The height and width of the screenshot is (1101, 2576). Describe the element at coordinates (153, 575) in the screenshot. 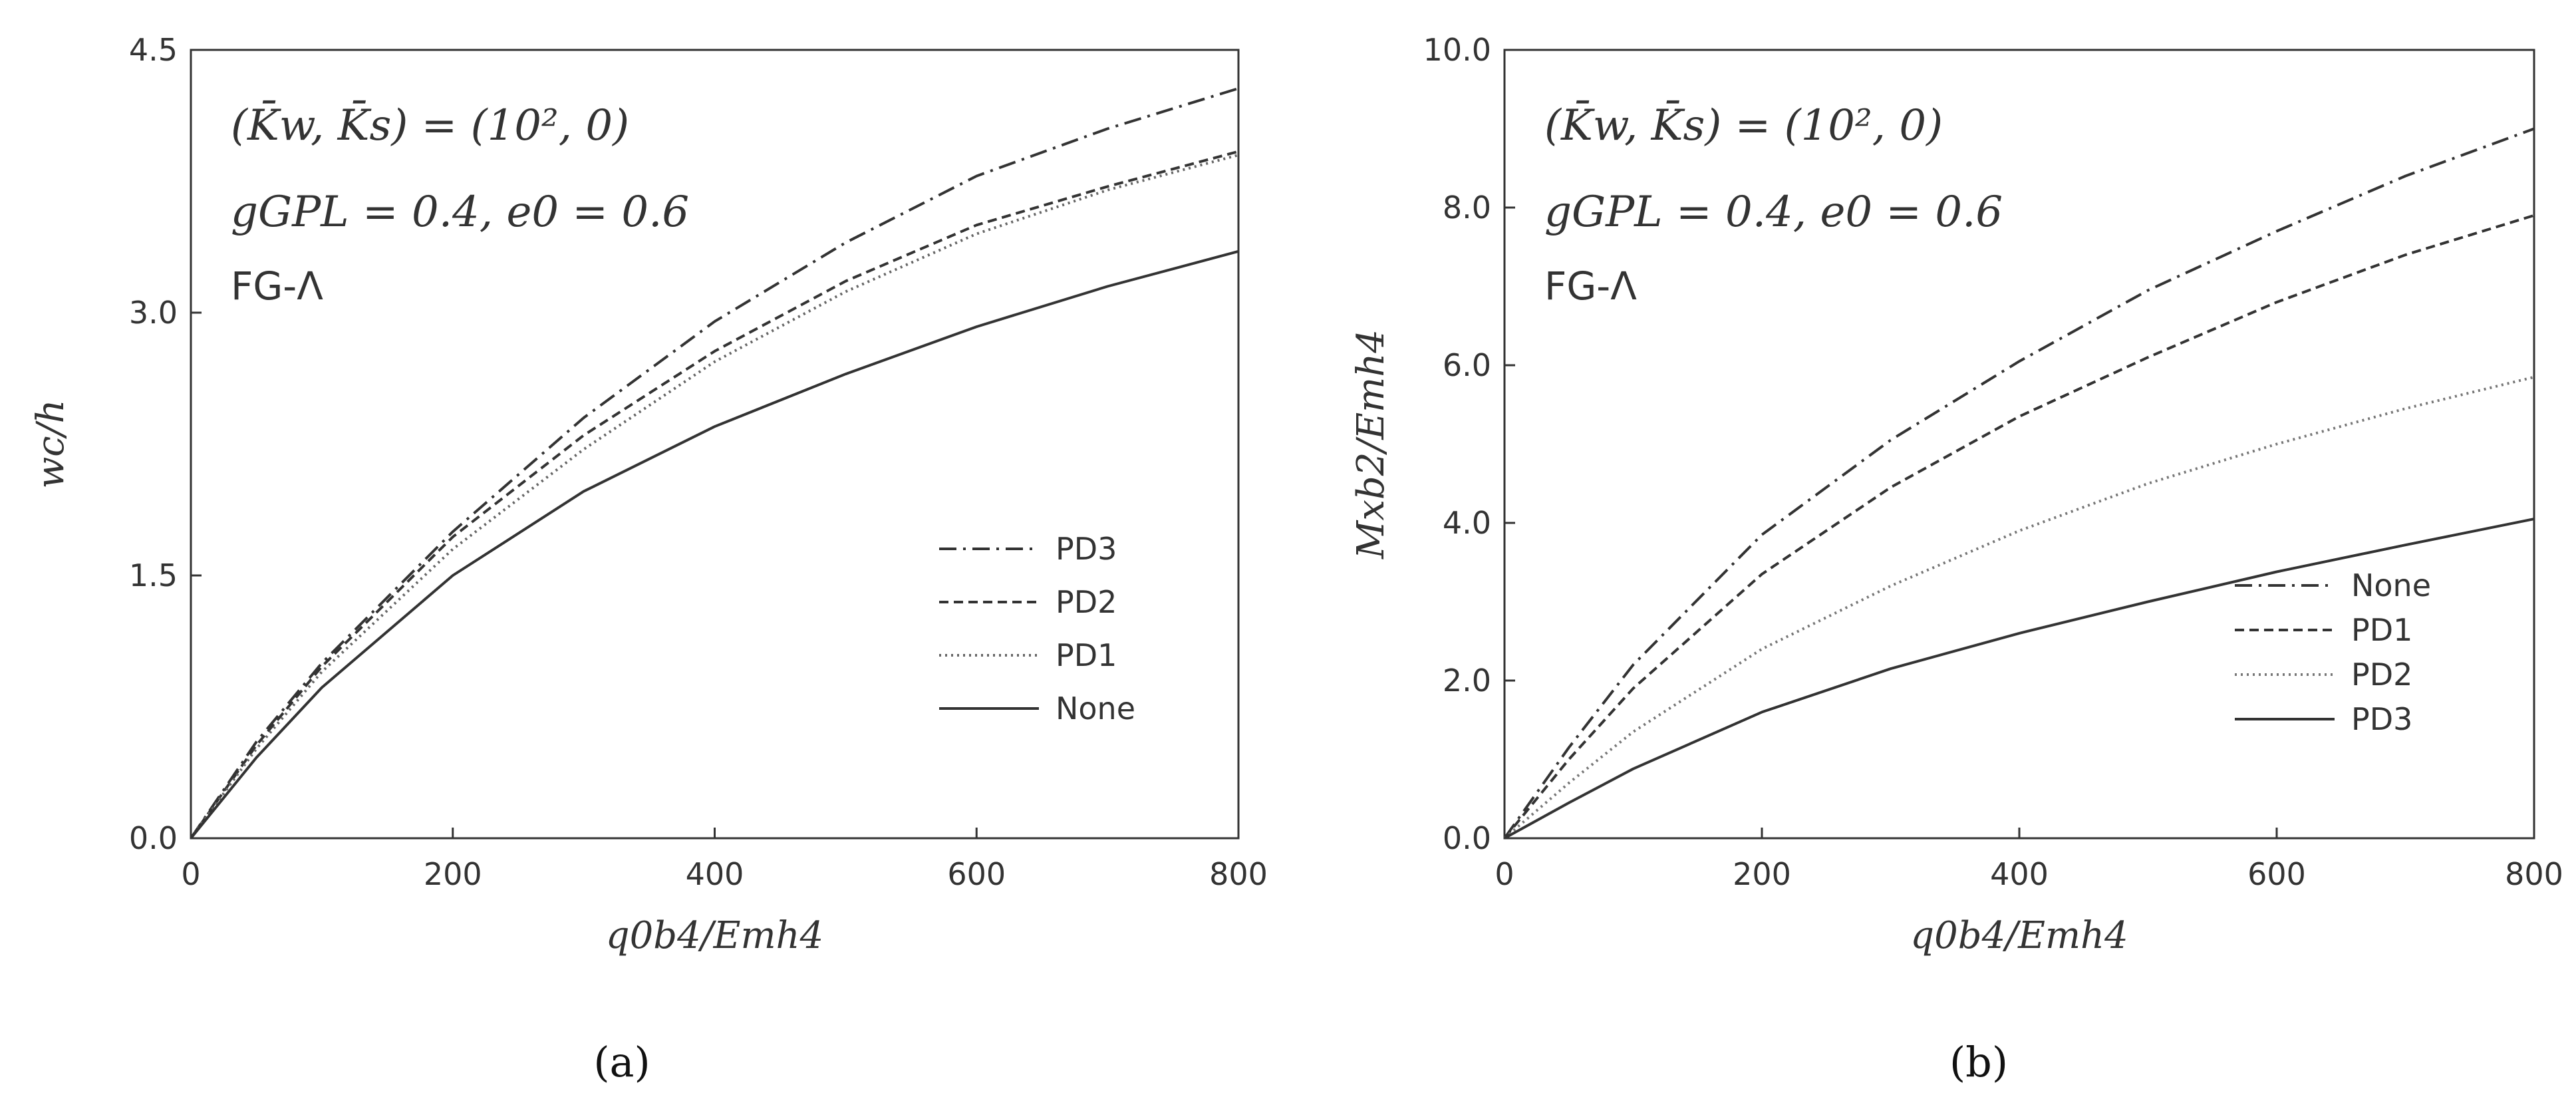

I see `y-tick-label: 1.5` at that location.